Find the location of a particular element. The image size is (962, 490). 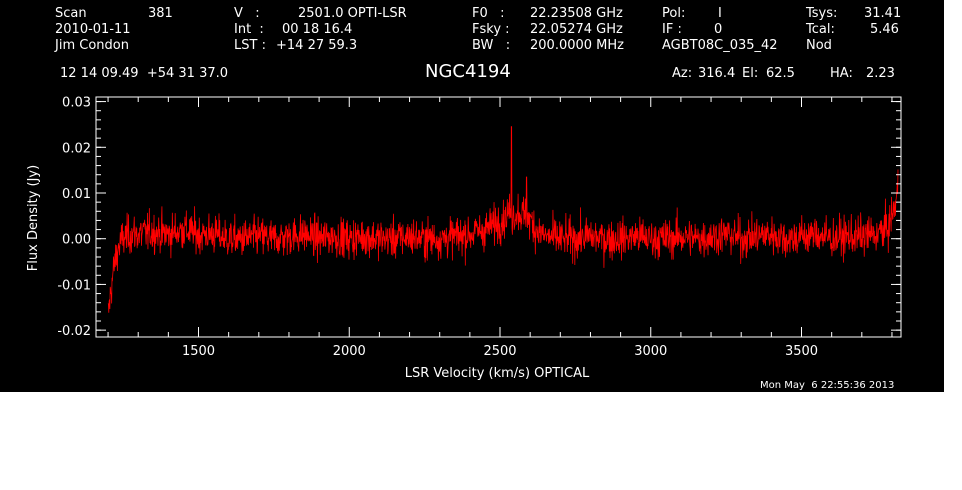

scan-label: Scan is located at coordinates (71, 13).